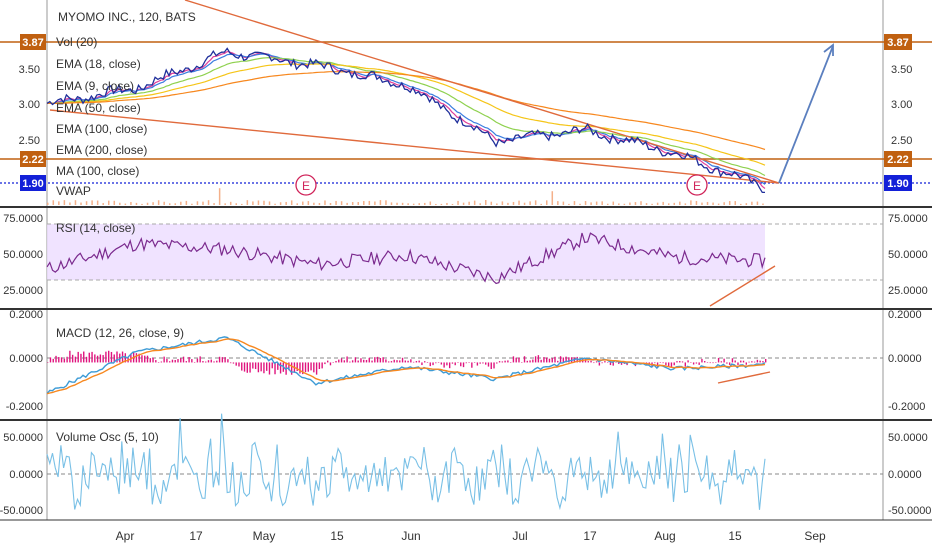 Image resolution: width=932 pixels, height=550 pixels. Describe the element at coordinates (95, 86) in the screenshot. I see `legend-ema9: EMA (9, close)` at that location.